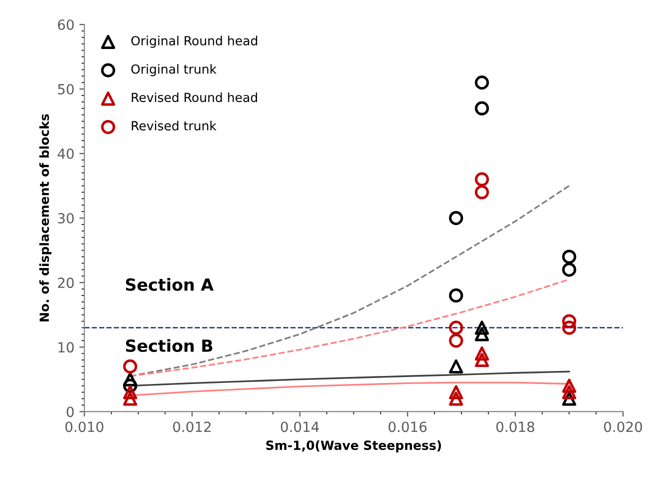 This screenshot has width=649, height=490. I want to click on y-tick-label: 20, so click(66, 283).